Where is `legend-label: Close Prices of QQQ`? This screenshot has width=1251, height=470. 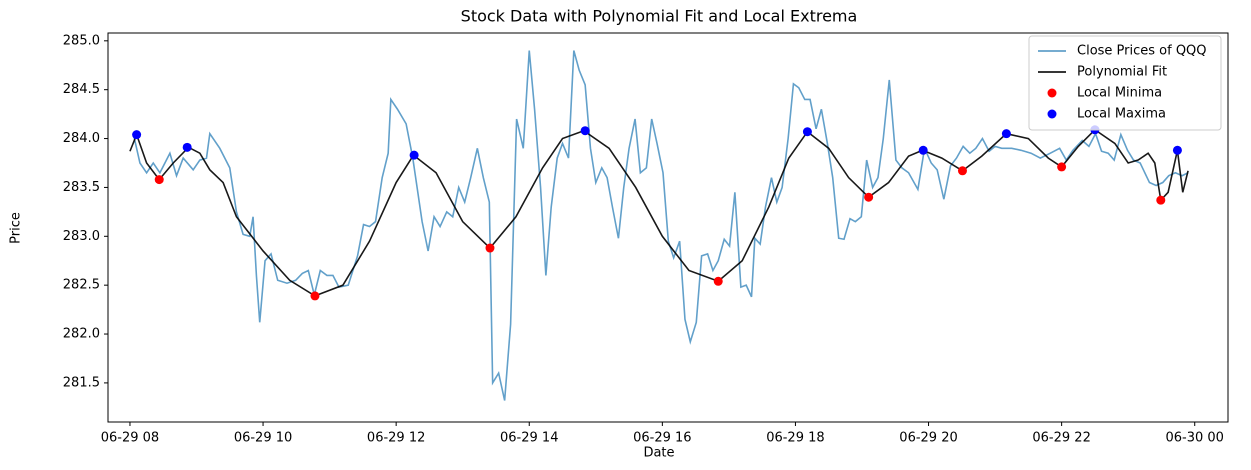 legend-label: Close Prices of QQQ is located at coordinates (1142, 51).